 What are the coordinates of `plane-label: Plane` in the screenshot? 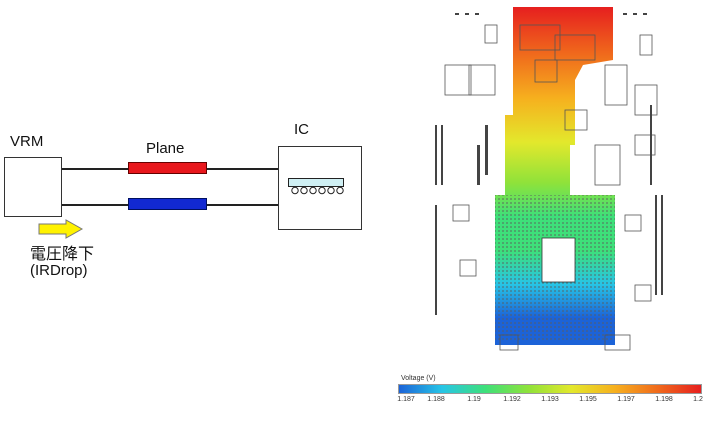 It's located at (165, 148).